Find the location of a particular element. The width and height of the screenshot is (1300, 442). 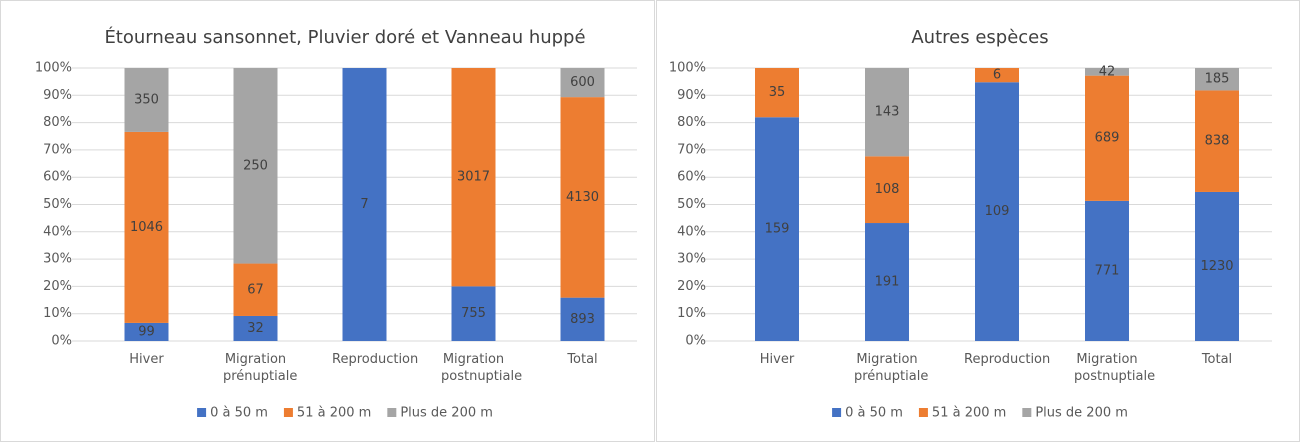

data-label: 6 is located at coordinates (997, 75).